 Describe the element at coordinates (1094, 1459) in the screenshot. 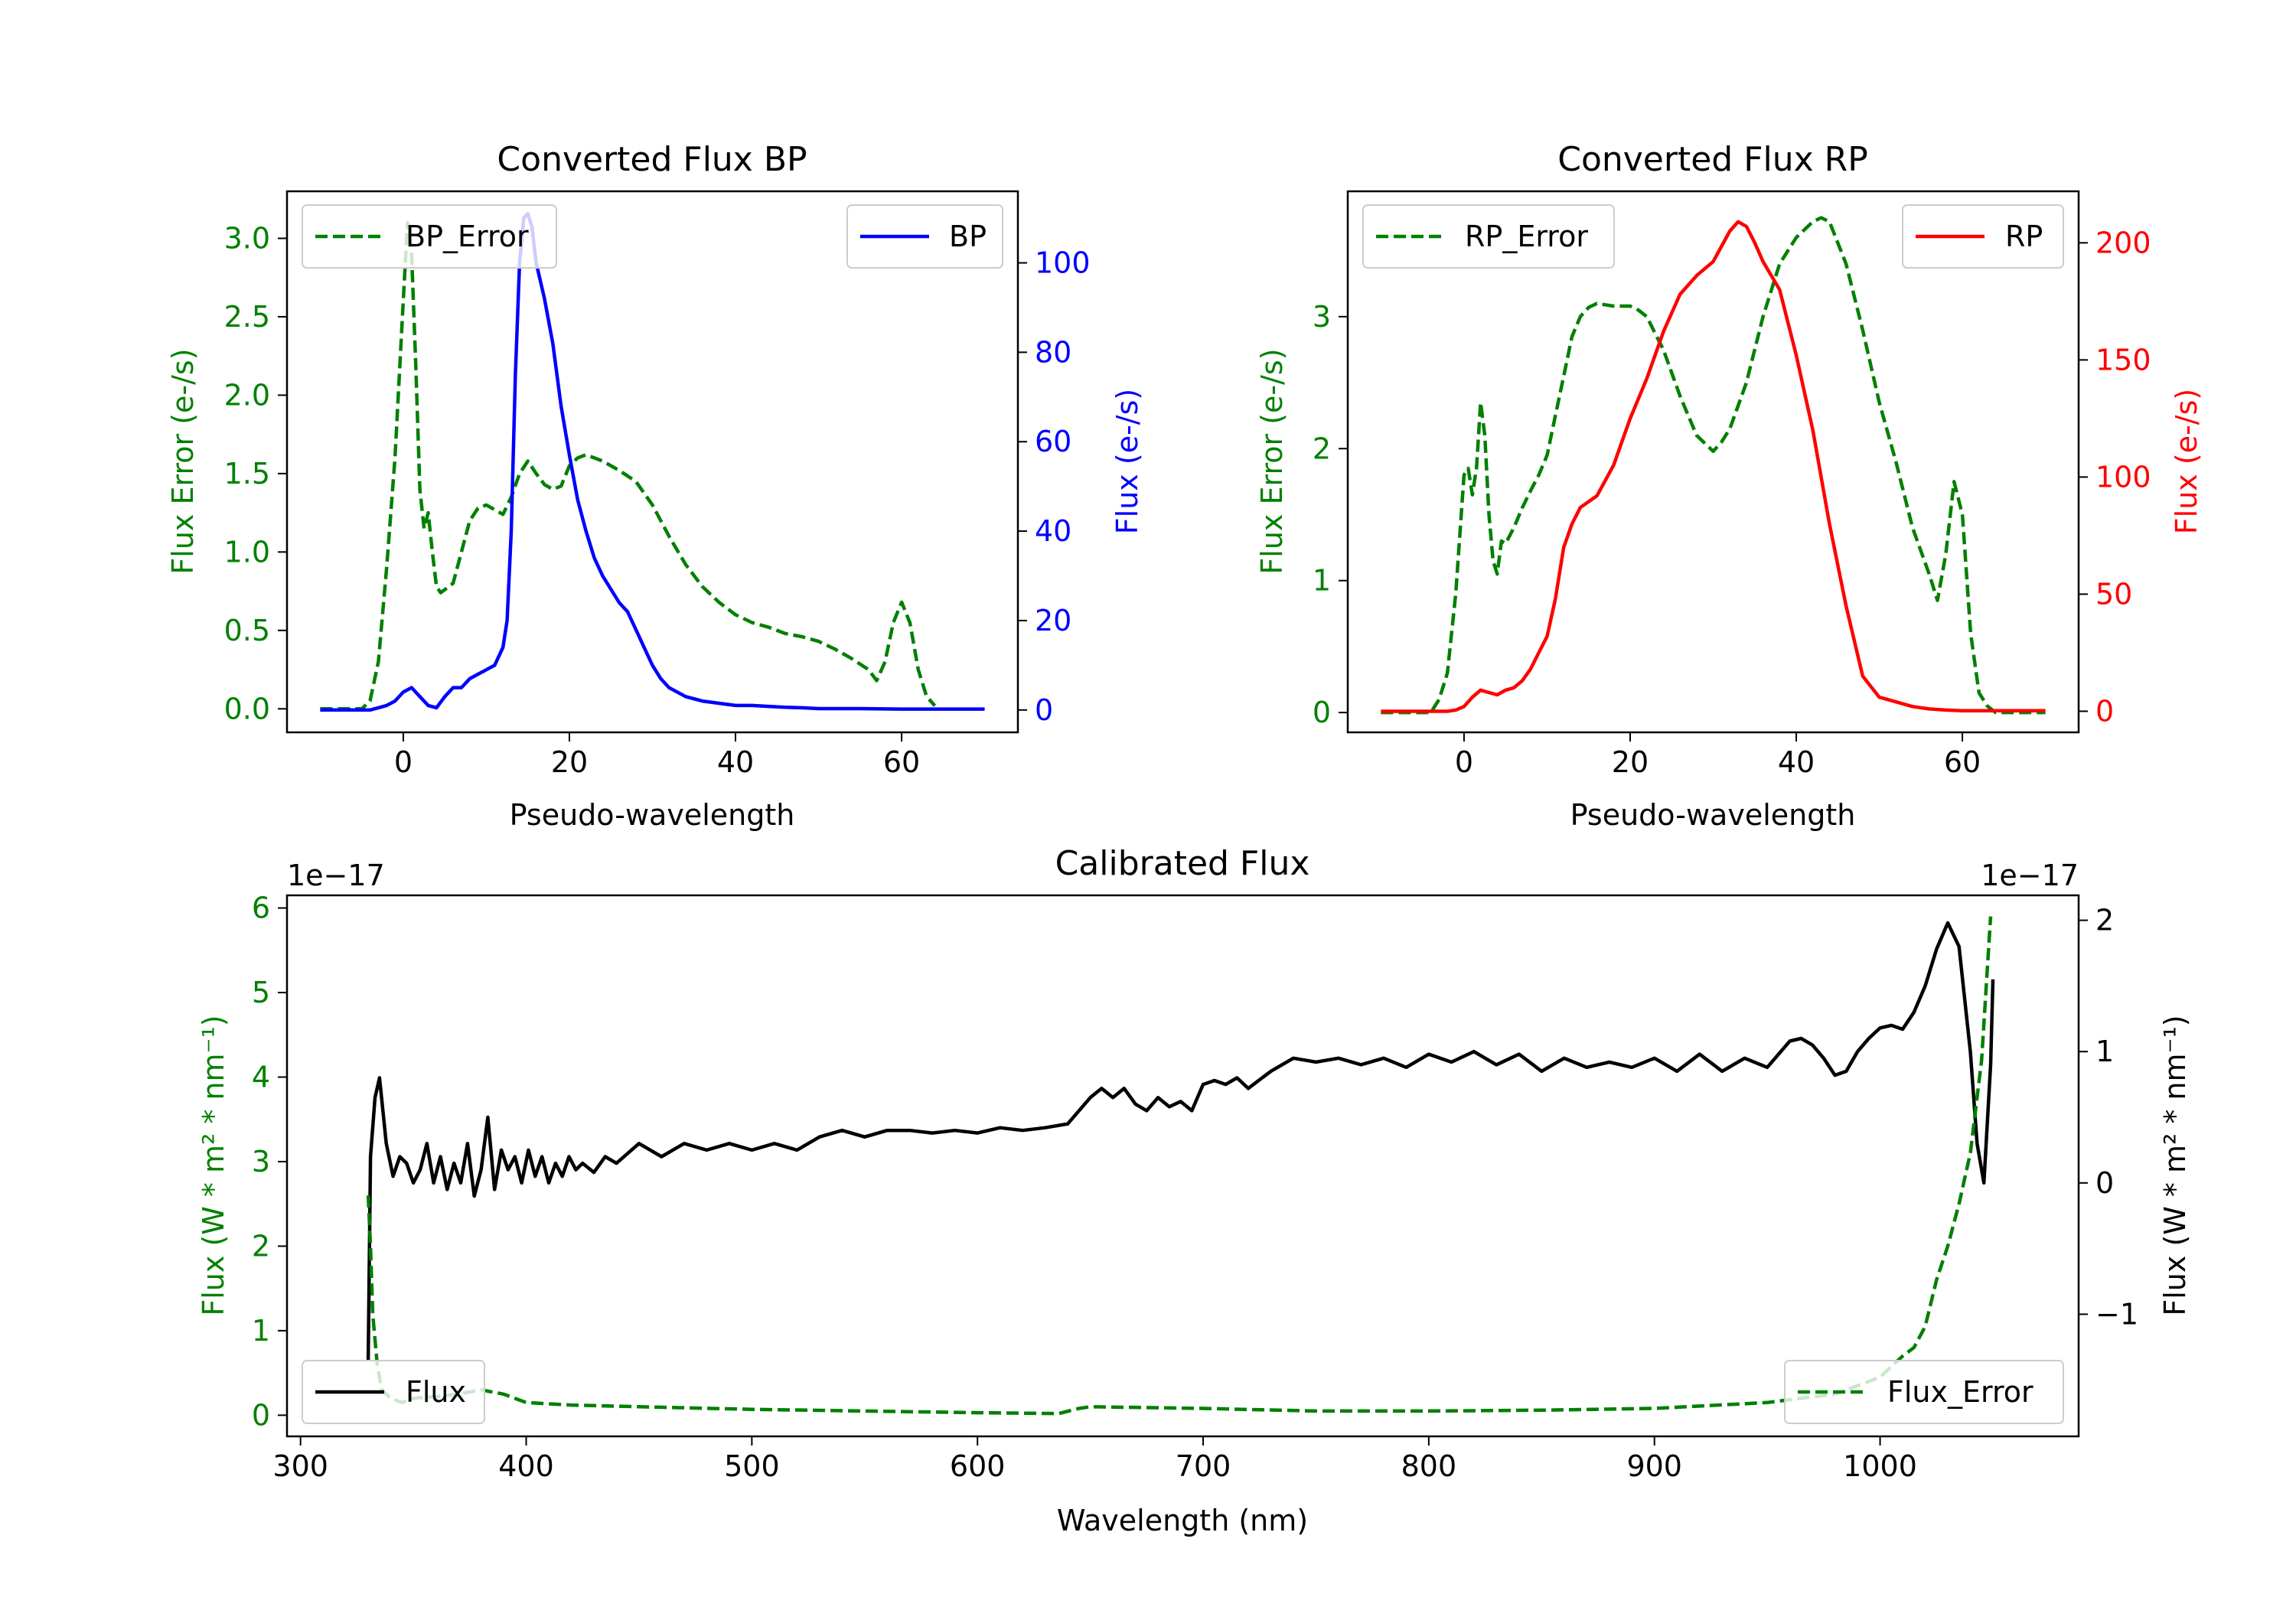

I see `cal-xtick-layer: 300 400 500 600 700 800 900 1000` at that location.